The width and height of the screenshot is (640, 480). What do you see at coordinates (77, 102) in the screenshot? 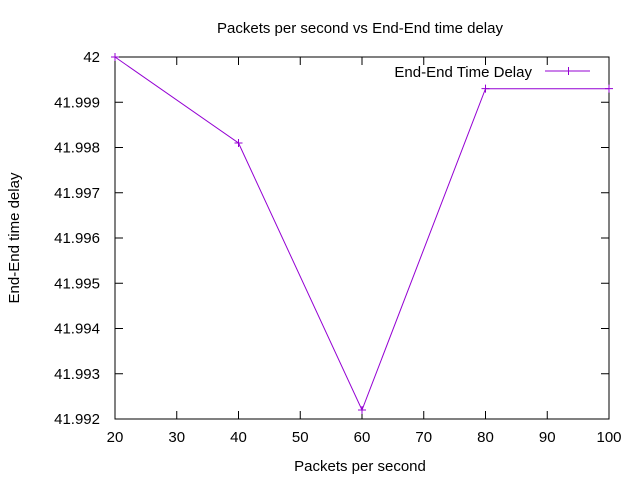
I see `y-tick-label: 41.999` at bounding box center [77, 102].